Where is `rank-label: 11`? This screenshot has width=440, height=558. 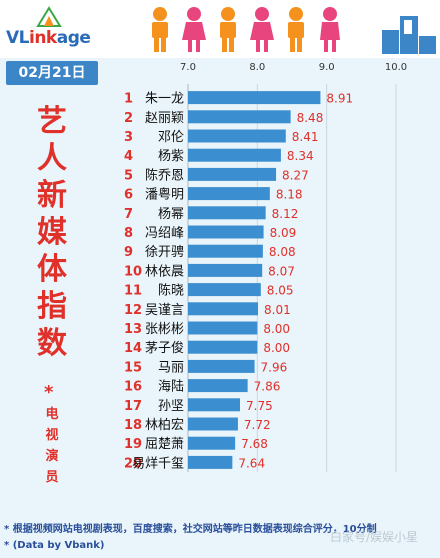 rank-label: 11 is located at coordinates (133, 291).